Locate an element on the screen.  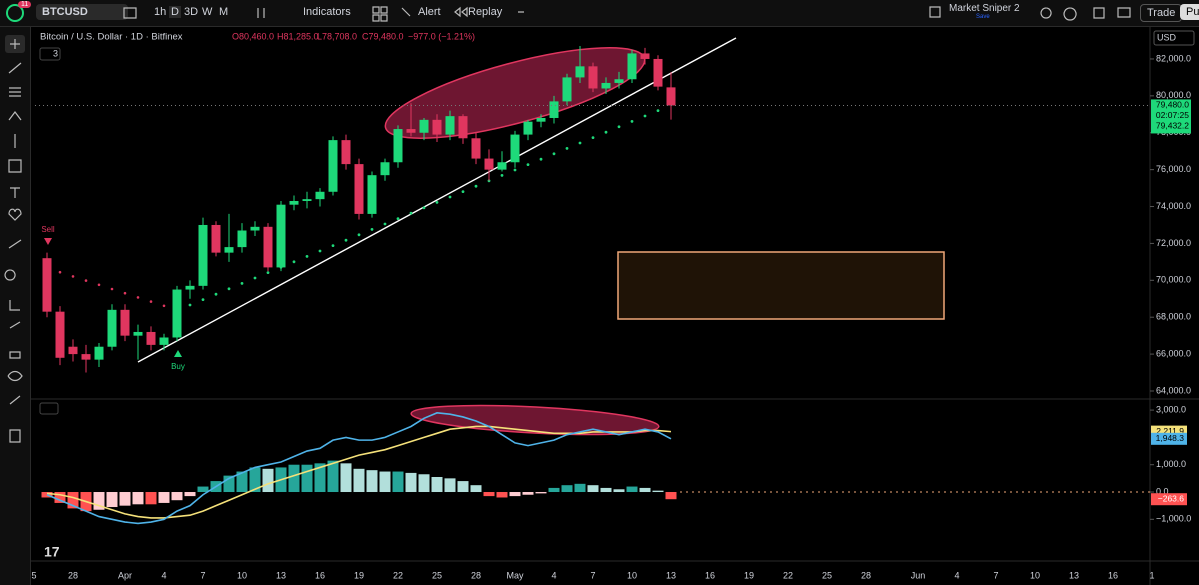
symbol-title: Bitcoin / U.S. Dollar · 1D · Bitfinex is located at coordinates (111, 37).